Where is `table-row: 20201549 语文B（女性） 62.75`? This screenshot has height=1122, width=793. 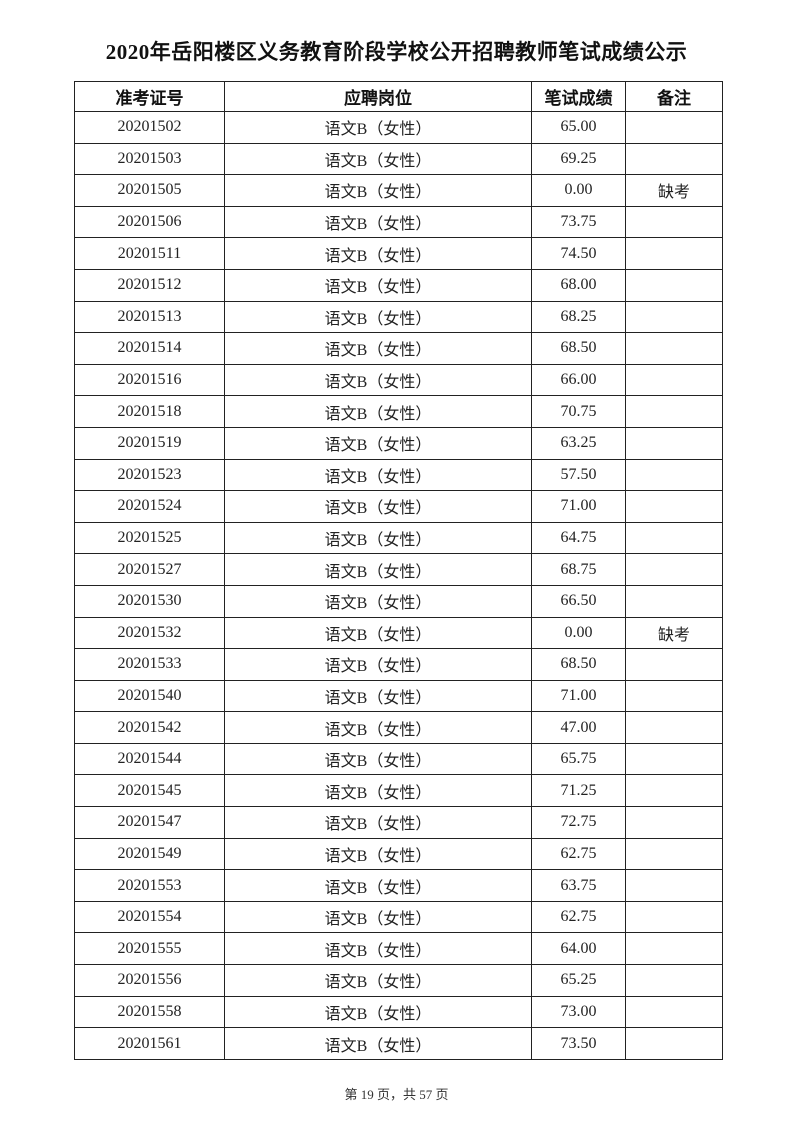
table-row: 20201549 语文B（女性） 62.75 is located at coordinates (398, 854).